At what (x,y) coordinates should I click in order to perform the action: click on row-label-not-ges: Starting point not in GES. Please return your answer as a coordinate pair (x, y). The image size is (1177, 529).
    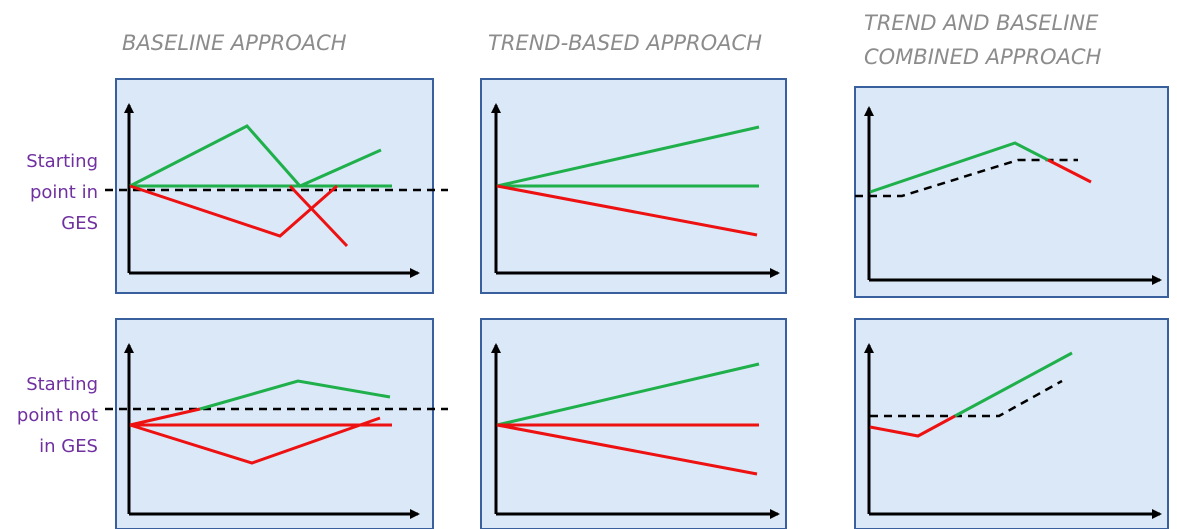
    Looking at the image, I should click on (49, 415).